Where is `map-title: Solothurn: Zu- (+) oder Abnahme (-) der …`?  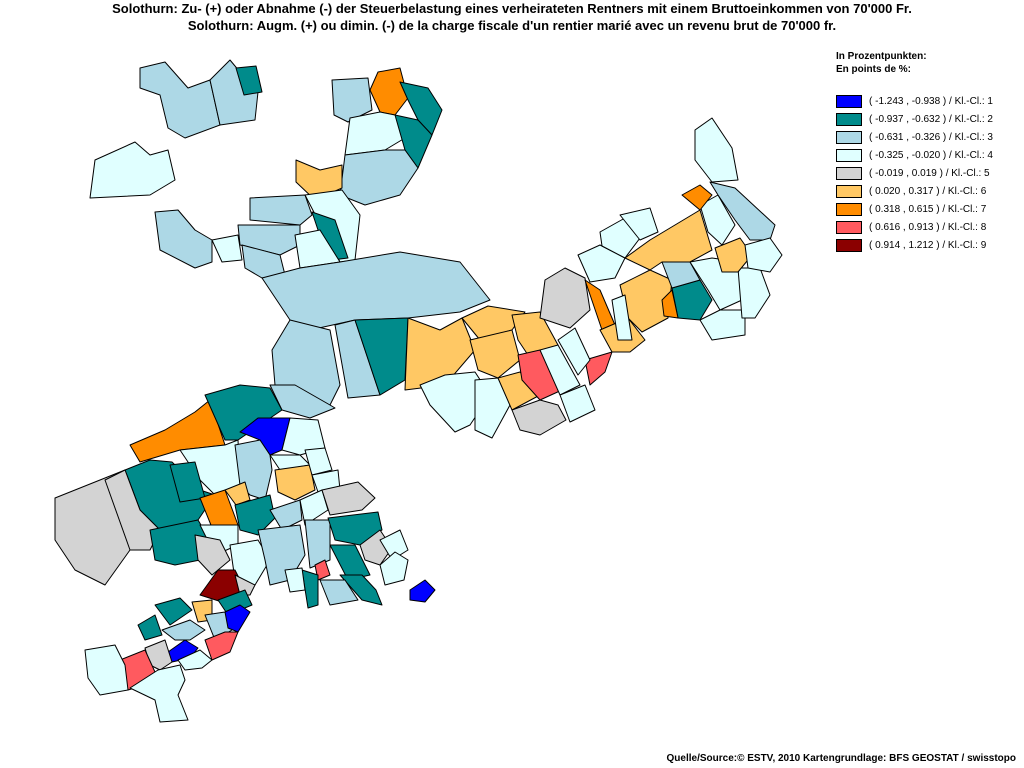 map-title: Solothurn: Zu- (+) oder Abnahme (-) der … is located at coordinates (512, 17).